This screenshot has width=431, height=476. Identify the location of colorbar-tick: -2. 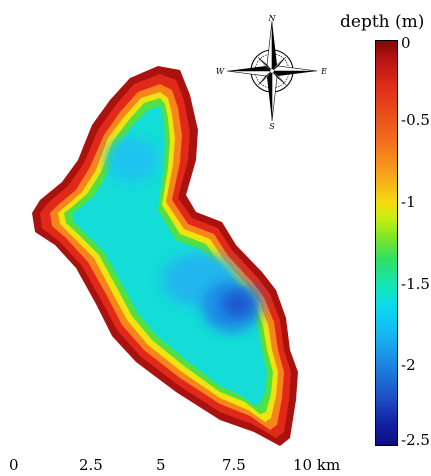
(408, 365).